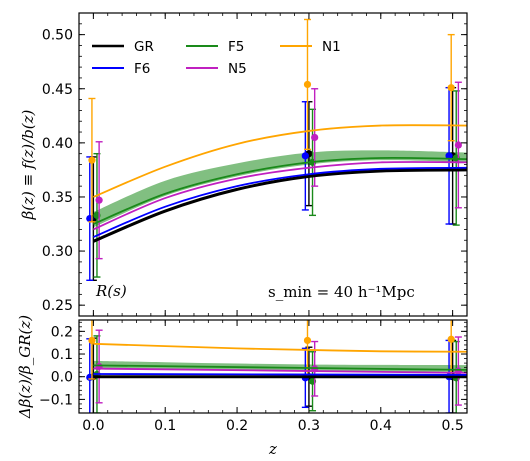 This screenshot has width=530, height=461. What do you see at coordinates (25, 367) in the screenshot?
I see `bottom-ylabel: Δβ(z)/β_GR(z)` at bounding box center [25, 367].